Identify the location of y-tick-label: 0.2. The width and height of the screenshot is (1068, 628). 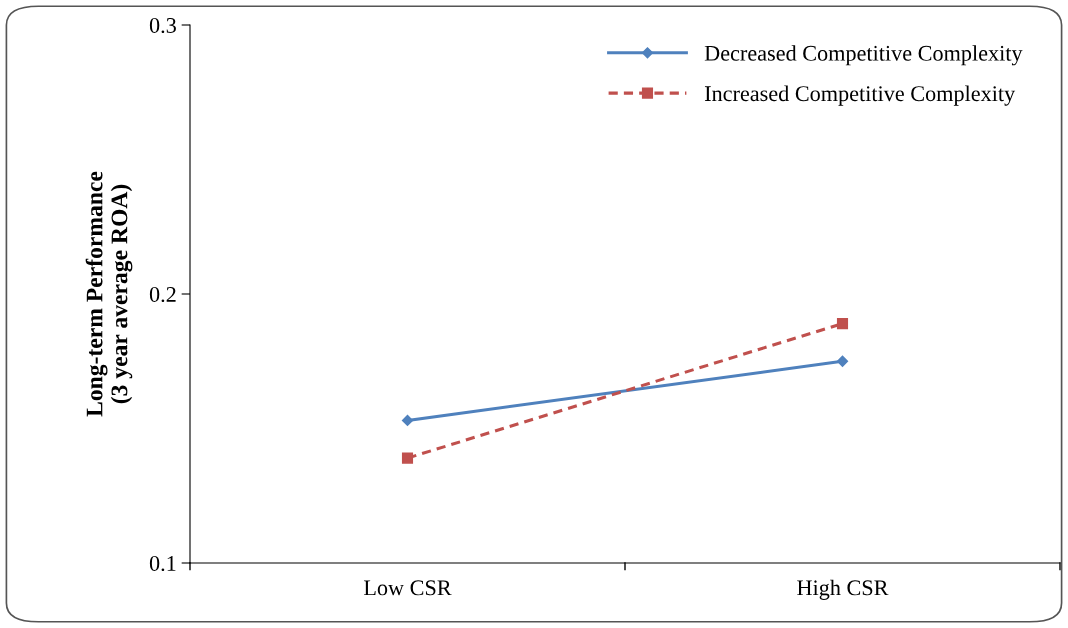
(162, 294).